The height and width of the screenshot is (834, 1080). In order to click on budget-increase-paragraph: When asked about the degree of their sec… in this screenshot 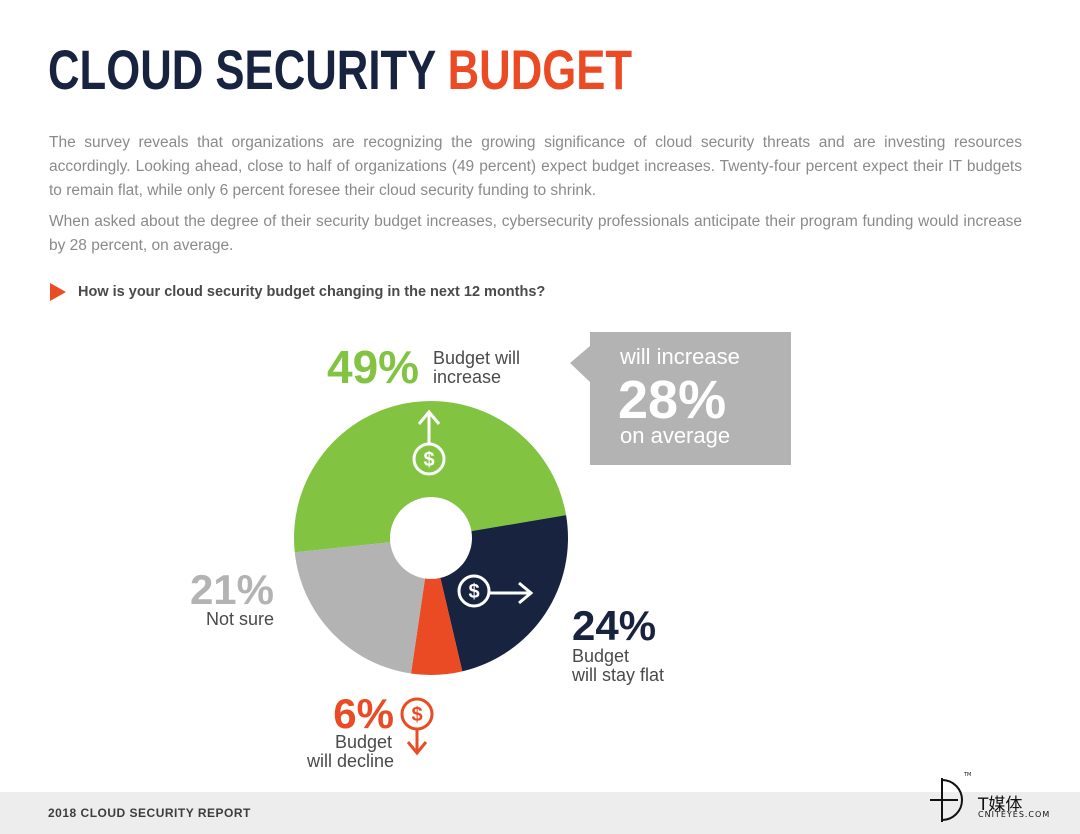, I will do `click(535, 233)`.